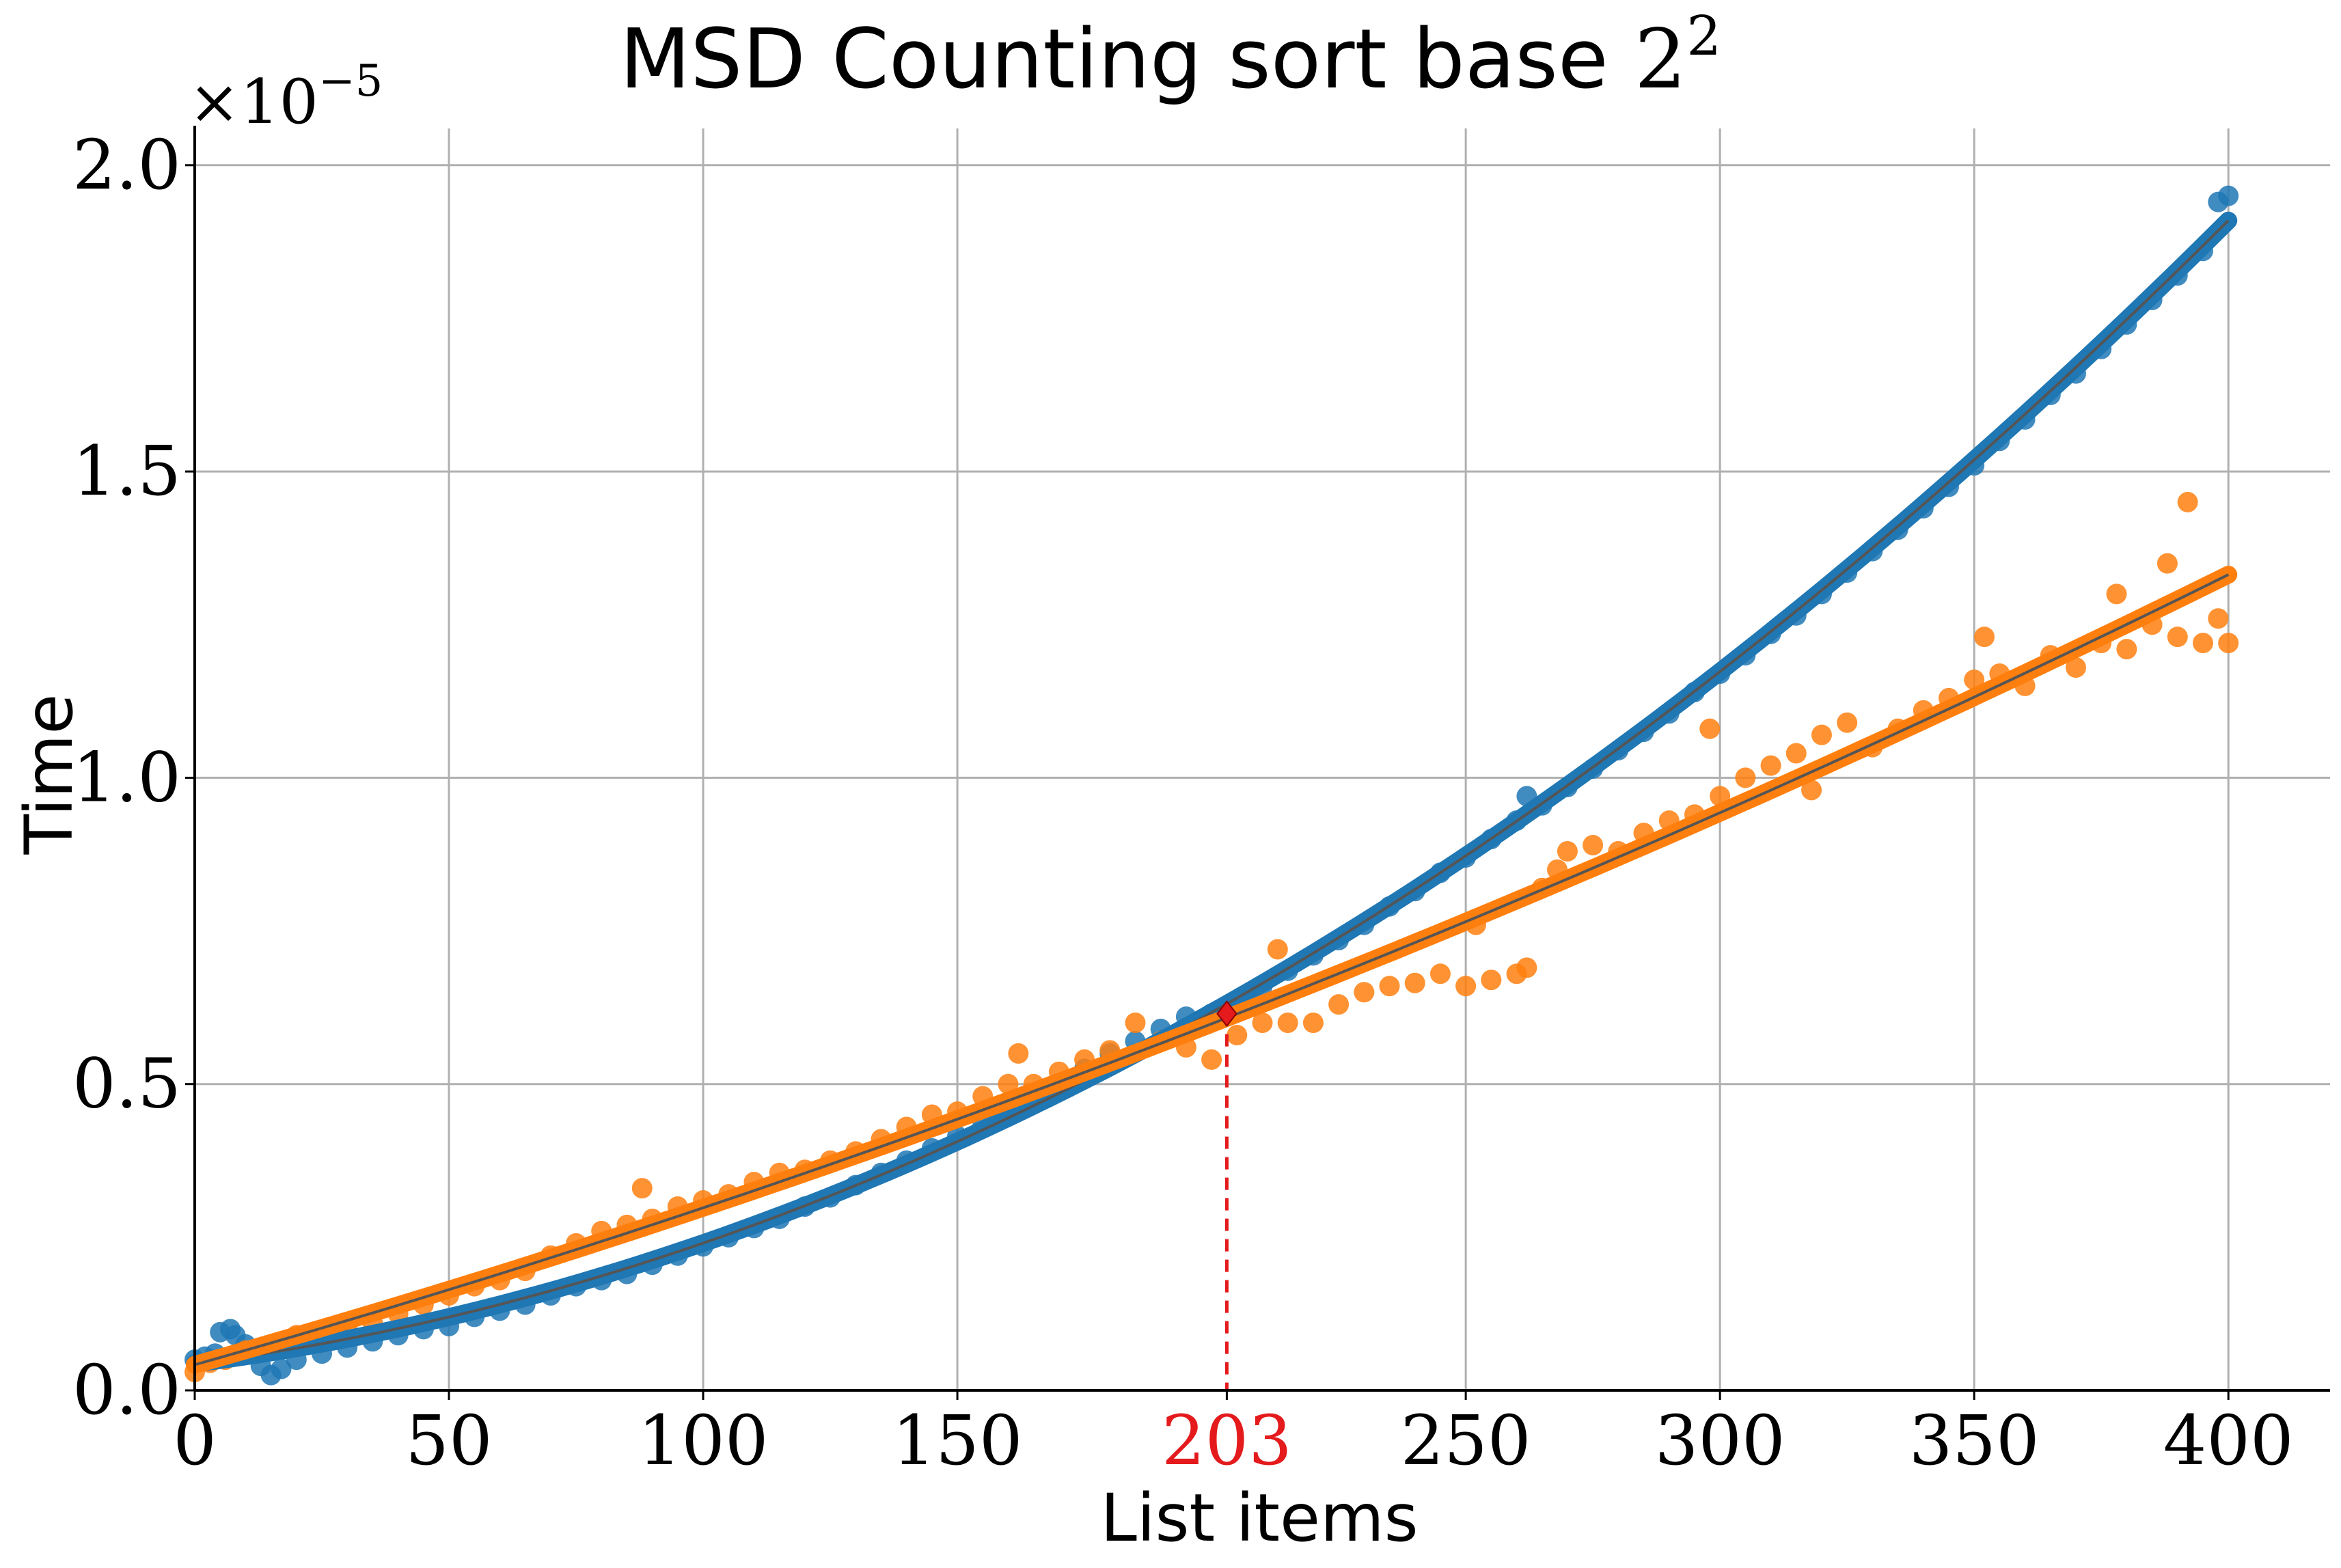 The height and width of the screenshot is (1568, 2341). What do you see at coordinates (958, 1441) in the screenshot?
I see `x-tick-label: 150` at bounding box center [958, 1441].